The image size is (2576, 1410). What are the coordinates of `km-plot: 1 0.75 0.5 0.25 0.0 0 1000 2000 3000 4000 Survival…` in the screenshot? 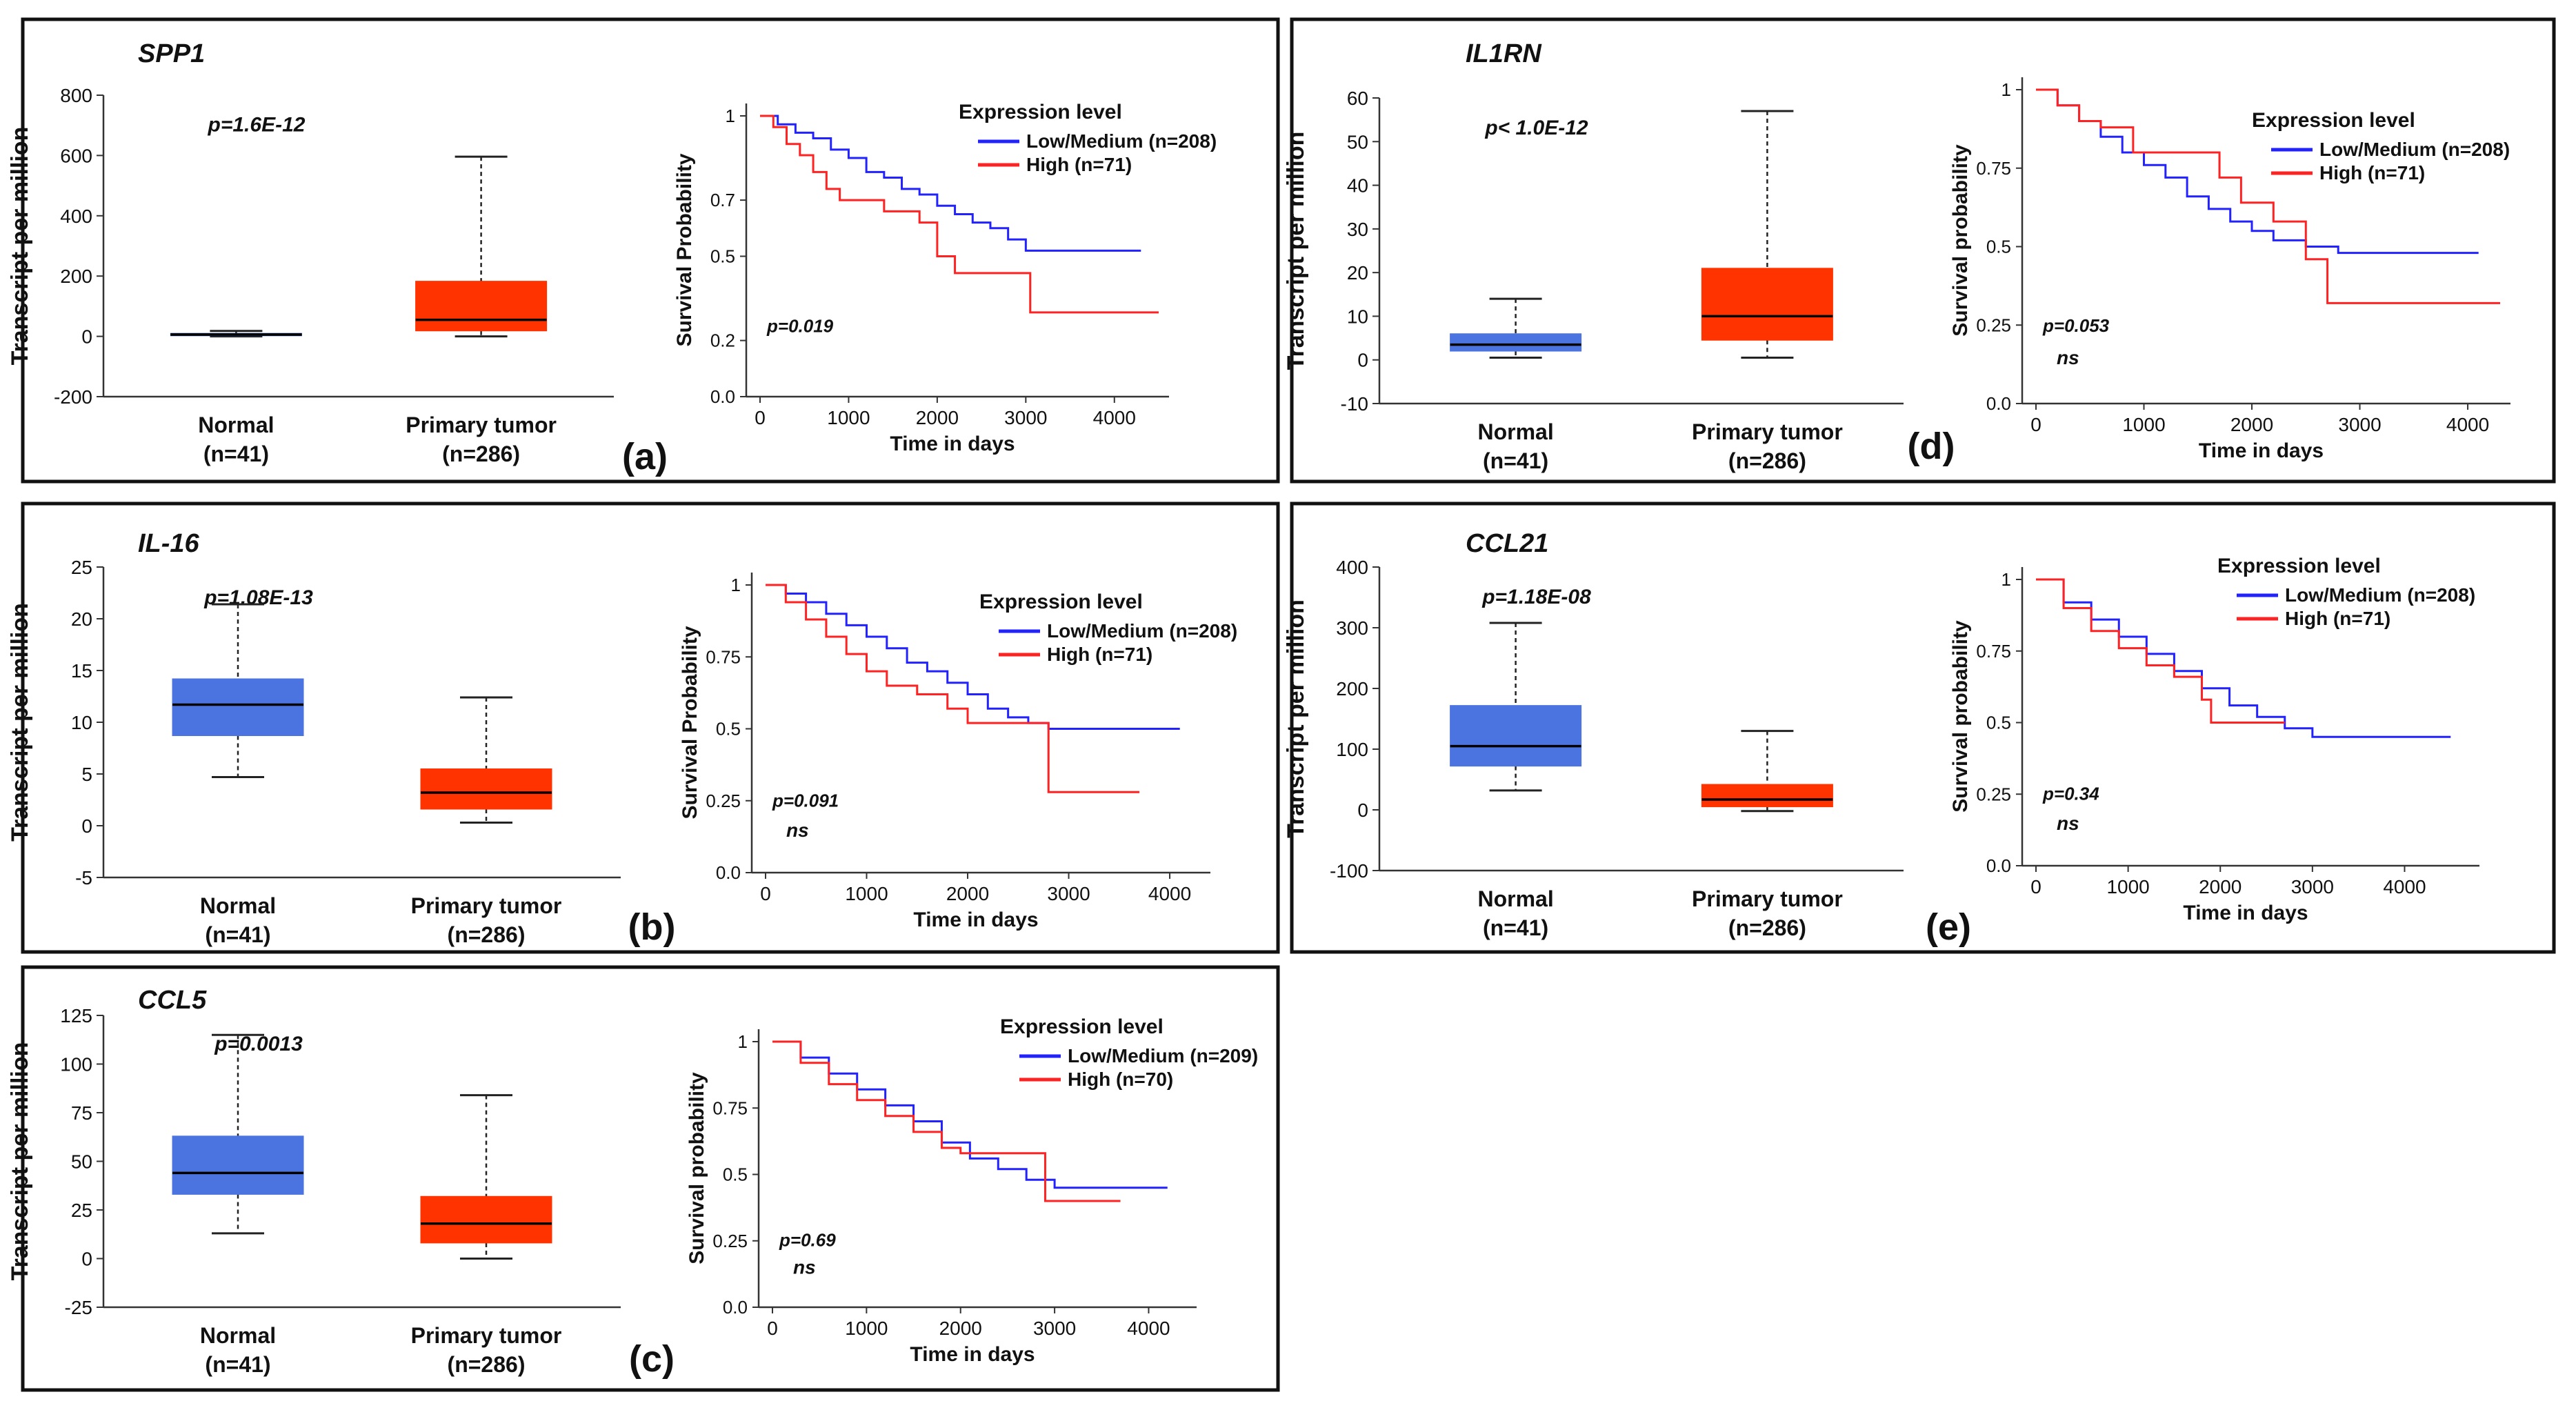 It's located at (2229, 269).